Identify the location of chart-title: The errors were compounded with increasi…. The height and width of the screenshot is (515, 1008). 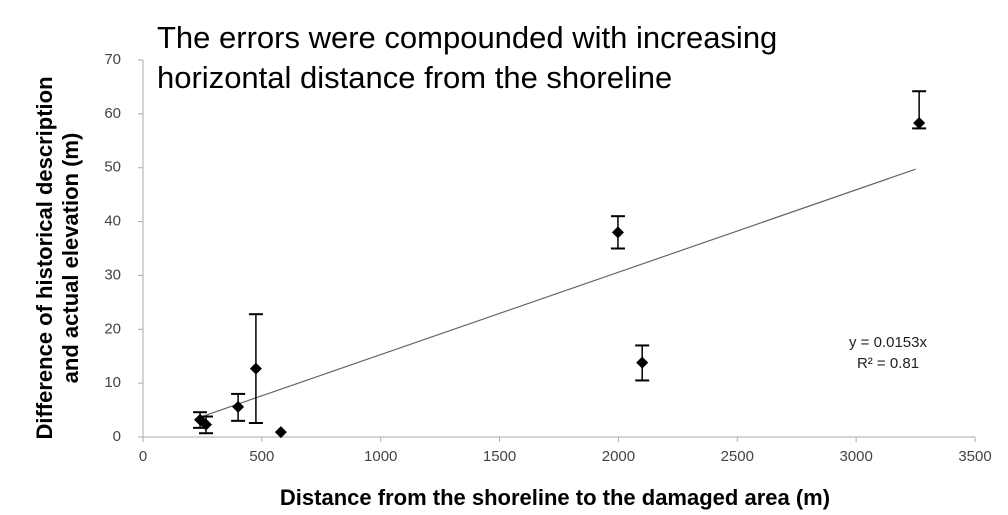
(467, 37).